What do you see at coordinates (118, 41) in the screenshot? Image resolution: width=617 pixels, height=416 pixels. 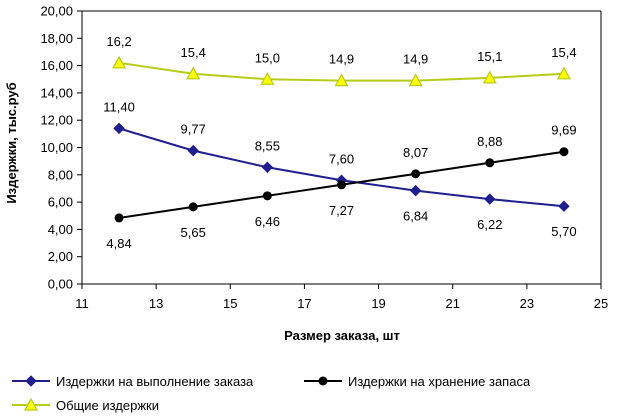 I see `data-label: 16,2` at bounding box center [118, 41].